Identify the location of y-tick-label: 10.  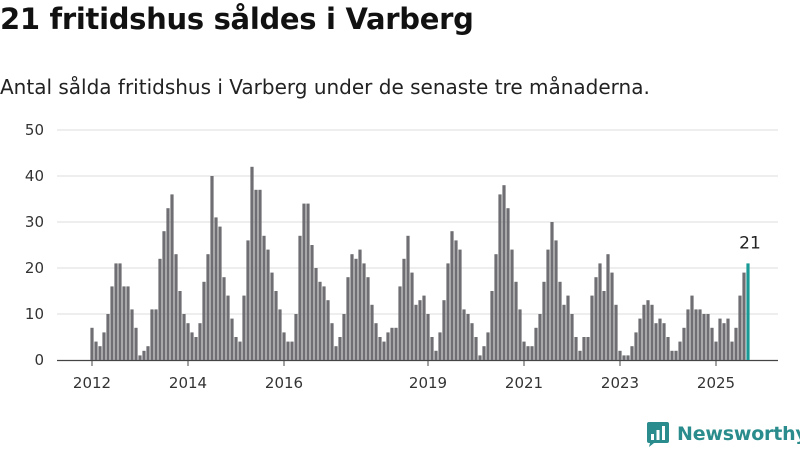
(34, 314).